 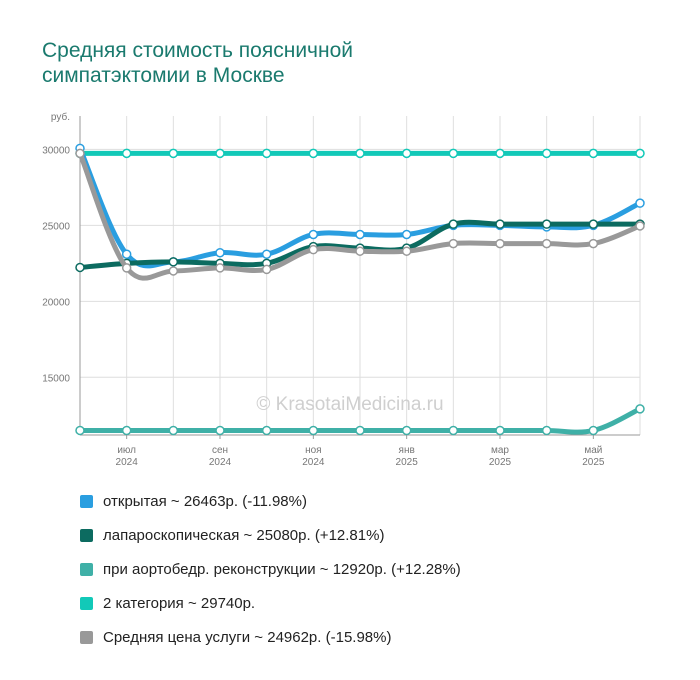 What do you see at coordinates (126, 450) in the screenshot?
I see `x-tick-month: июл` at bounding box center [126, 450].